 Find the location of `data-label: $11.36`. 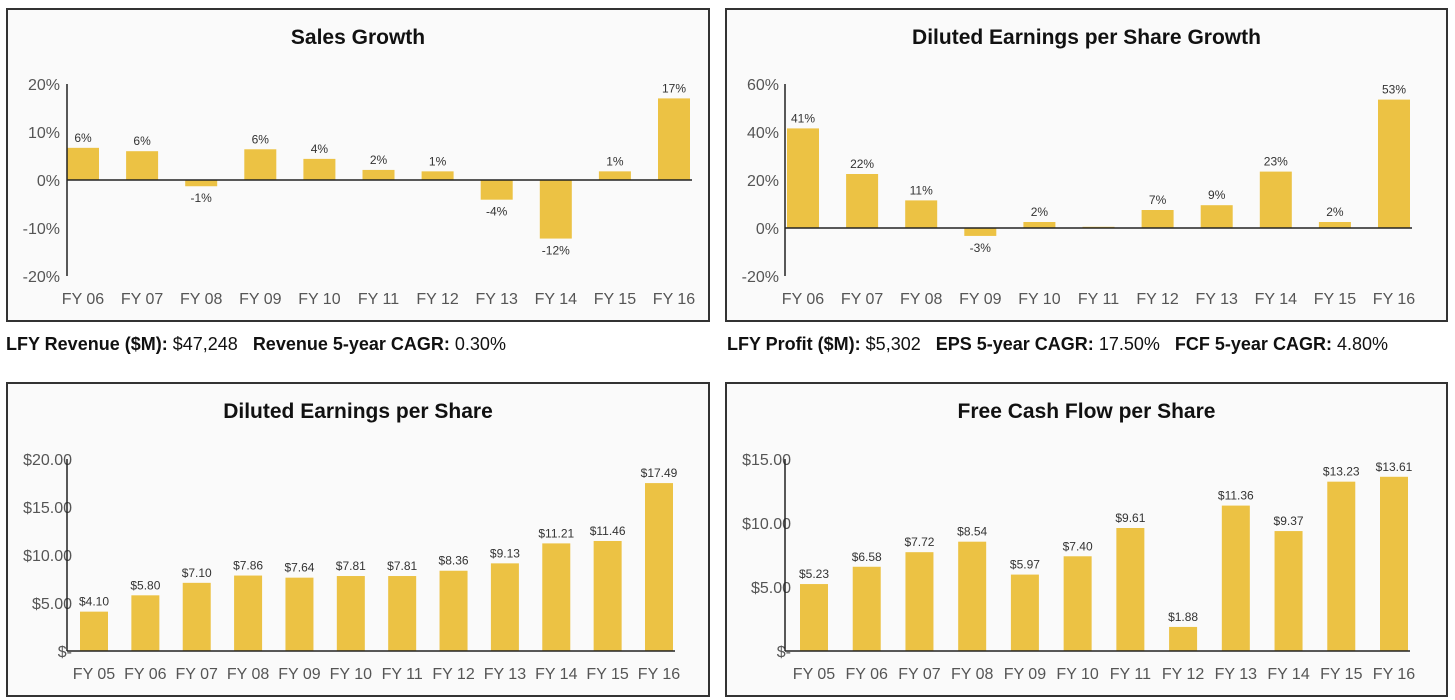

data-label: $11.36 is located at coordinates (1236, 496).